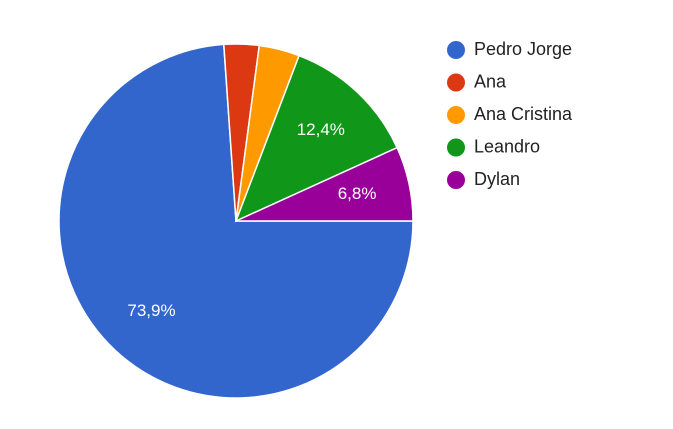 The width and height of the screenshot is (673, 429). What do you see at coordinates (151, 310) in the screenshot?
I see `data-label: 73,9%` at bounding box center [151, 310].